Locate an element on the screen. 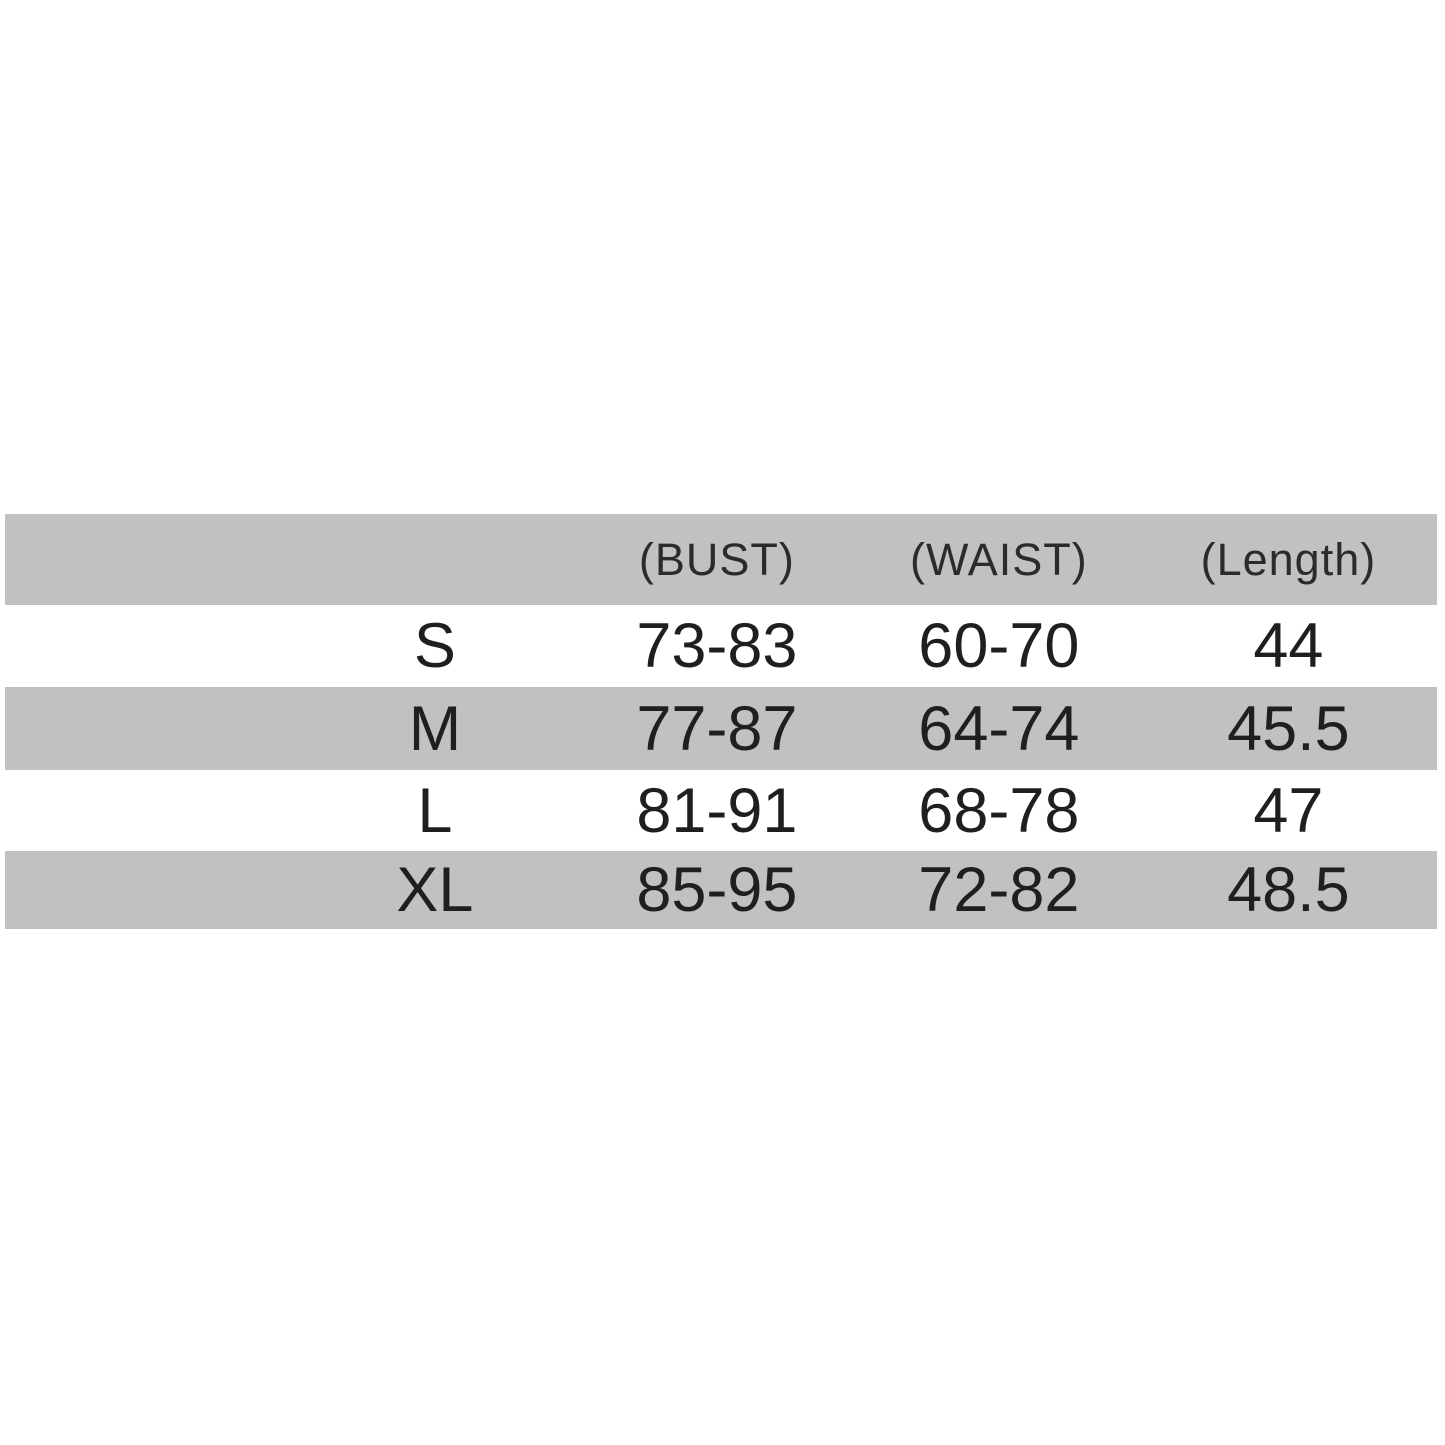 This screenshot has height=1445, width=1445. size-label: M is located at coordinates (435, 728).